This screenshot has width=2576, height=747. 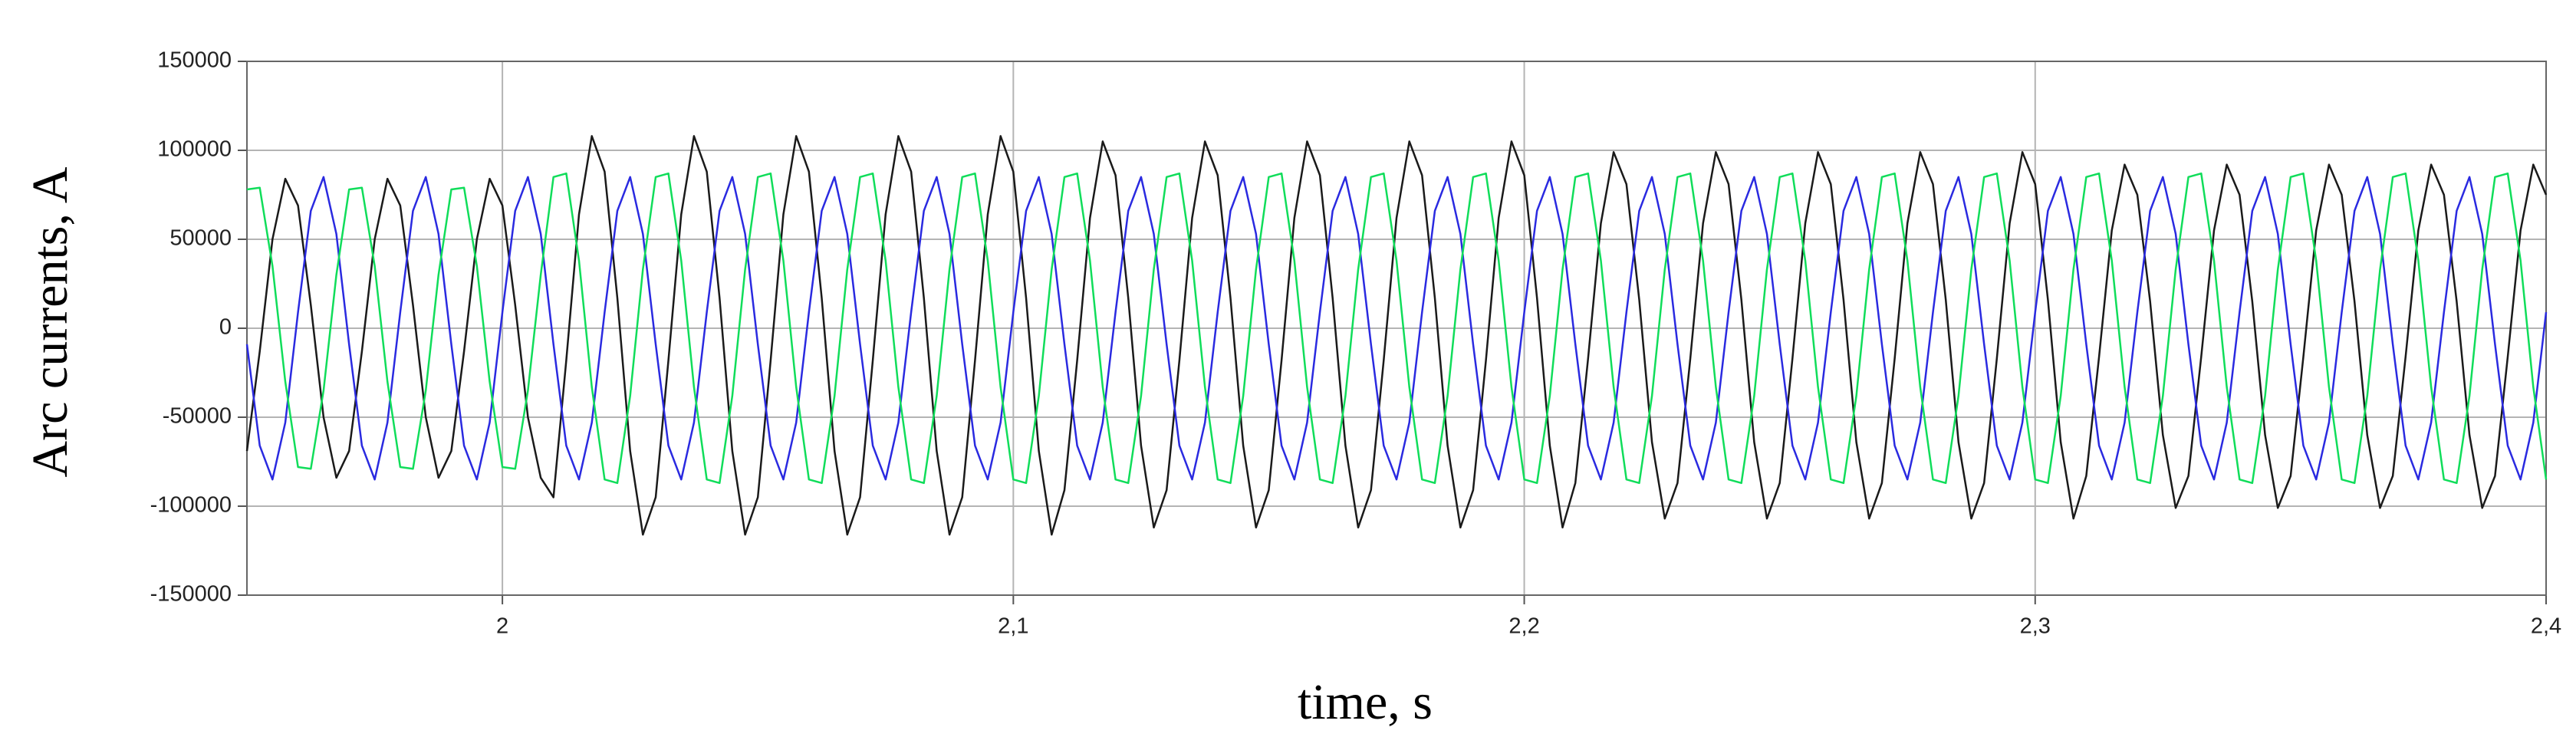 What do you see at coordinates (194, 149) in the screenshot?
I see `y-tick-label: 100000` at bounding box center [194, 149].